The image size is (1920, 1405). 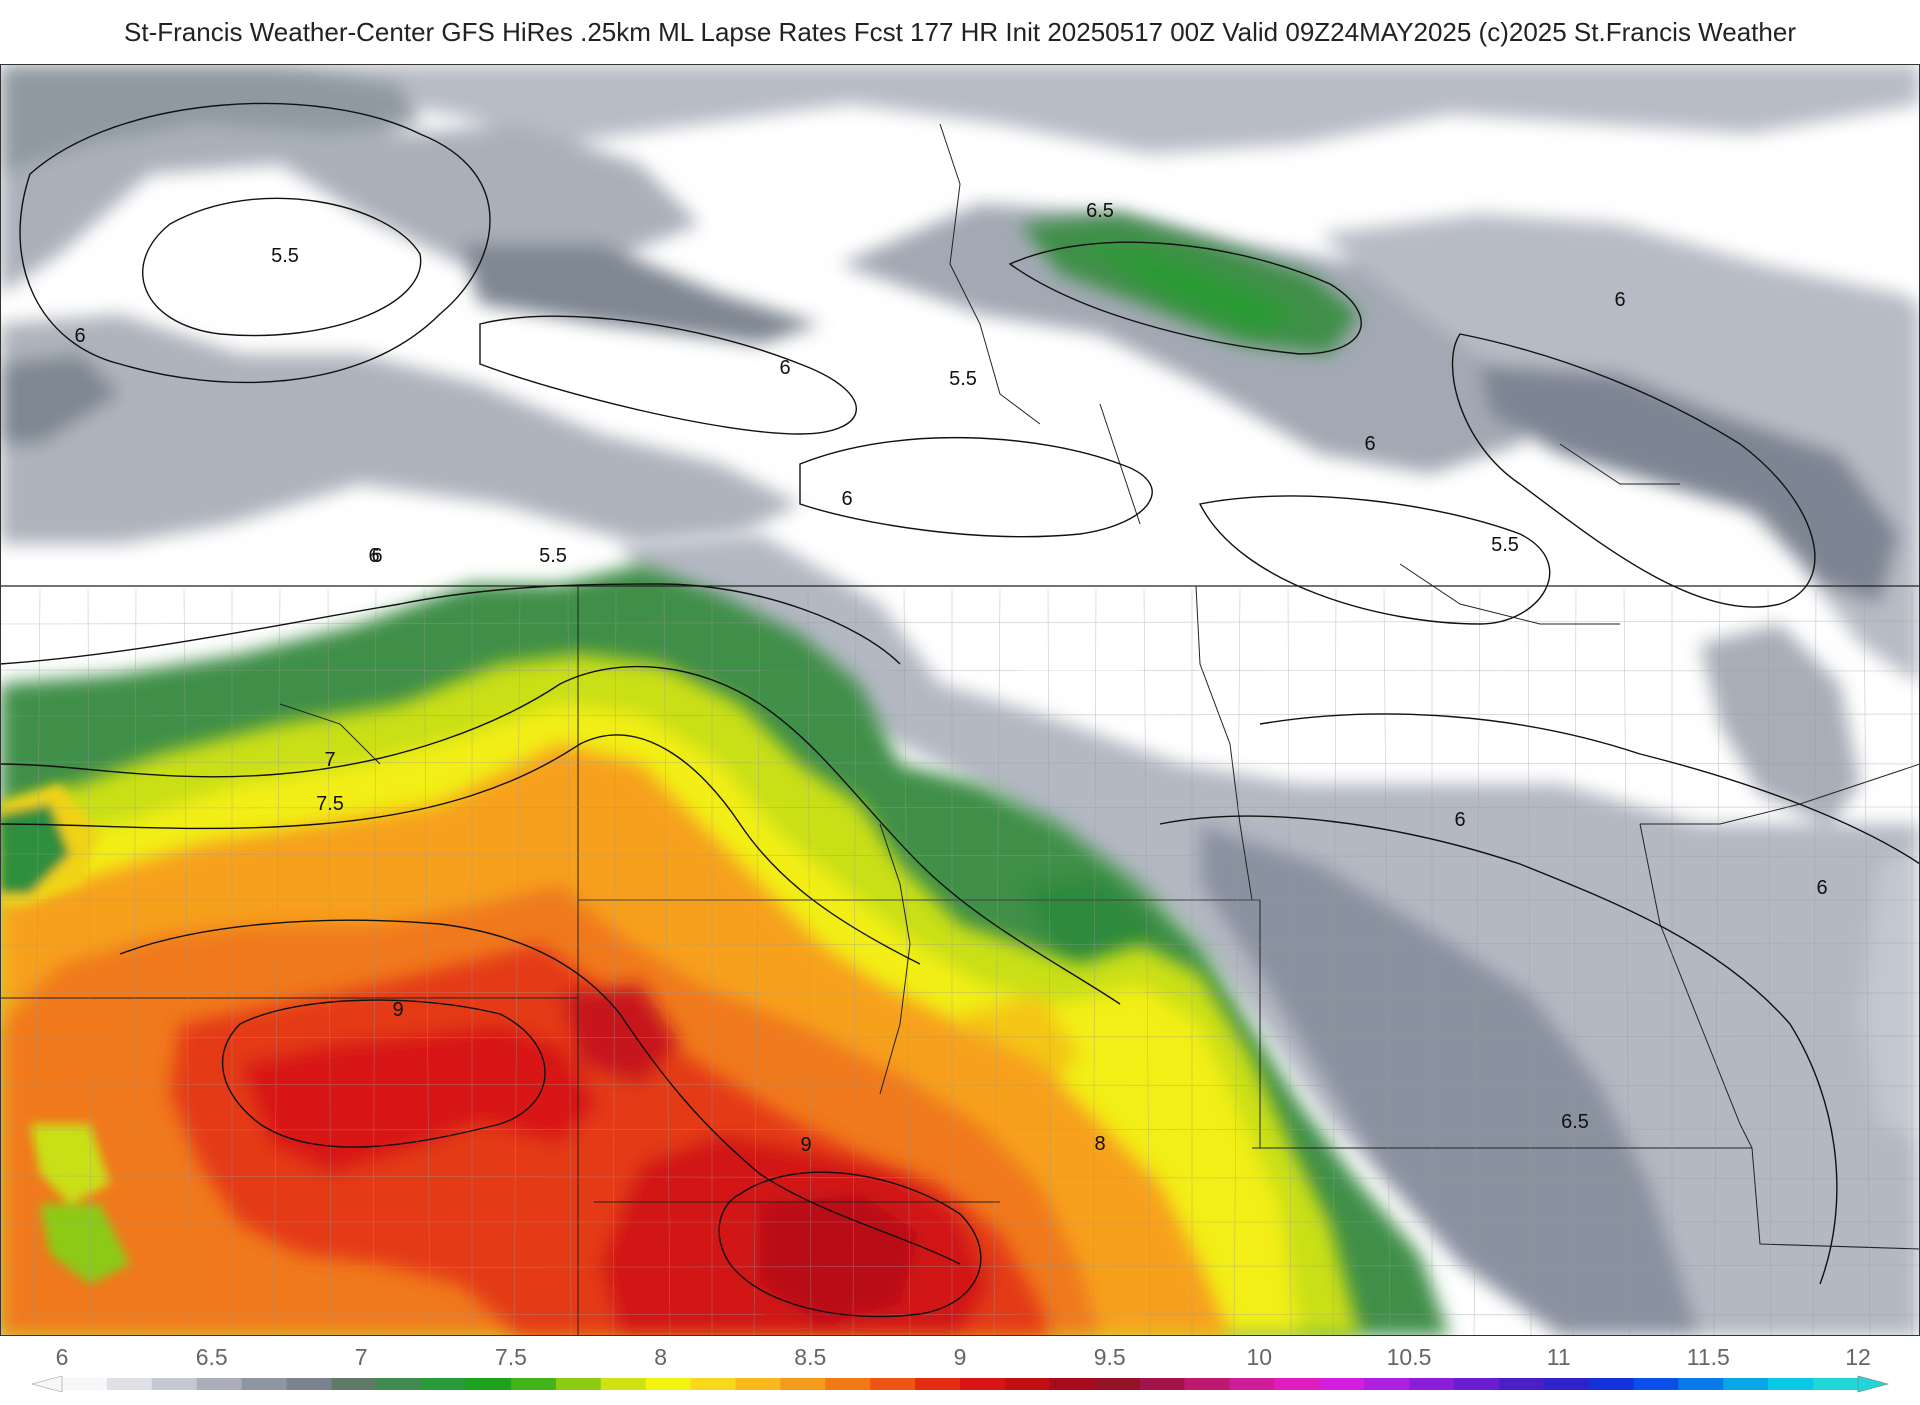 I want to click on colorbar-tick-label: 11, so click(x=1559, y=1357).